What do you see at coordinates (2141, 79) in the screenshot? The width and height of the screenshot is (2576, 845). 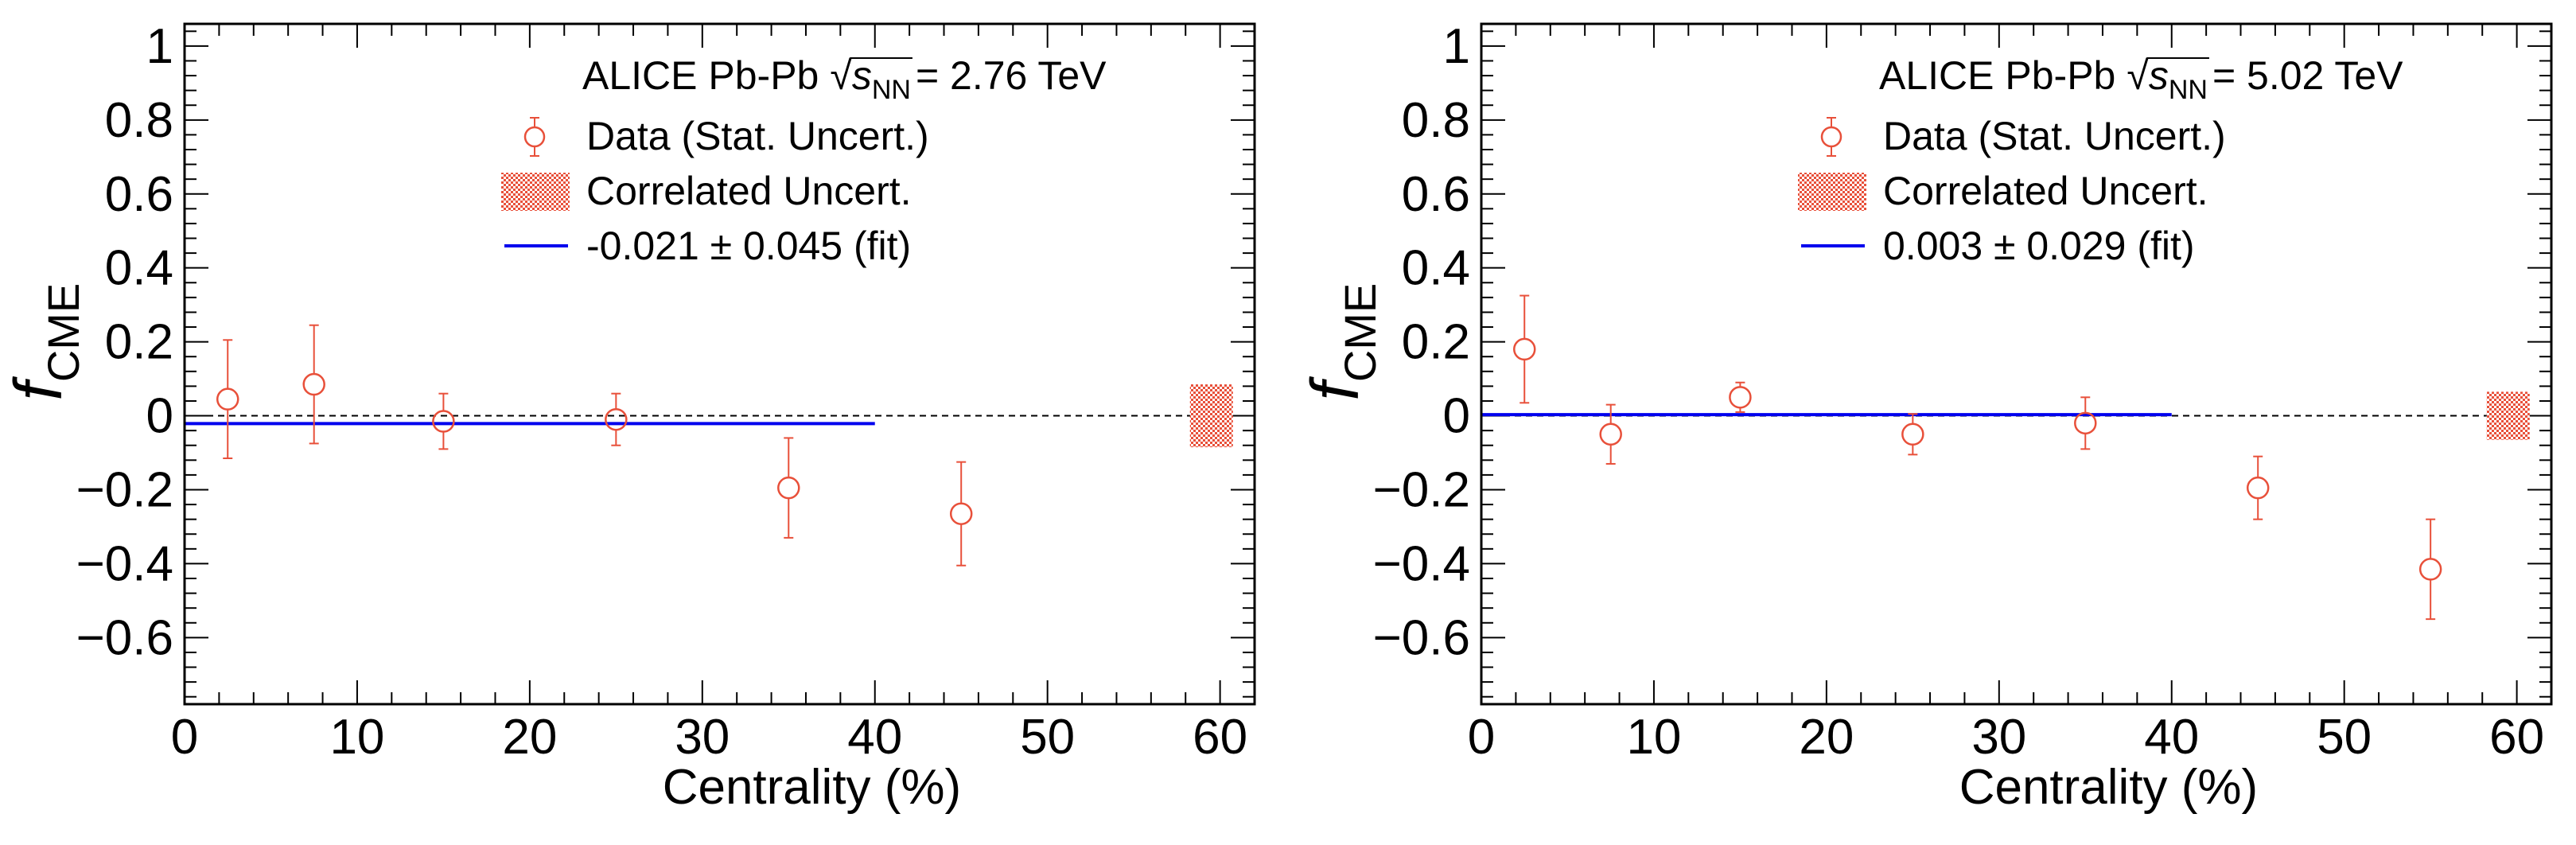 I see `legend-header: ALICE Pb-Pb √sNN = 5.02 TeV` at bounding box center [2141, 79].